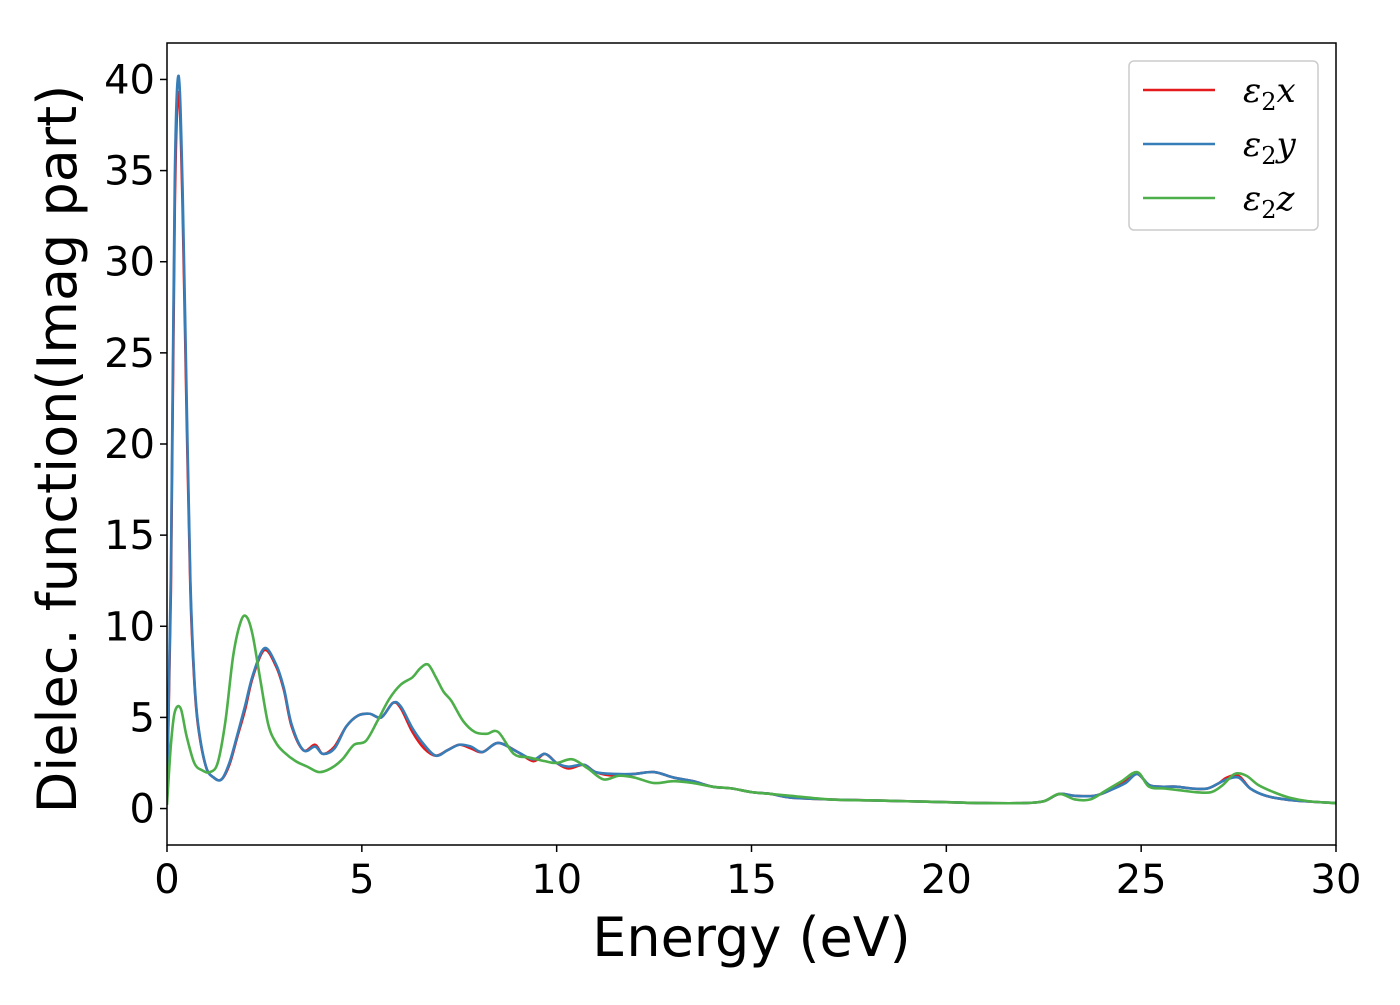 The height and width of the screenshot is (1005, 1400). I want to click on legend-label: ε2x, so click(1269, 93).